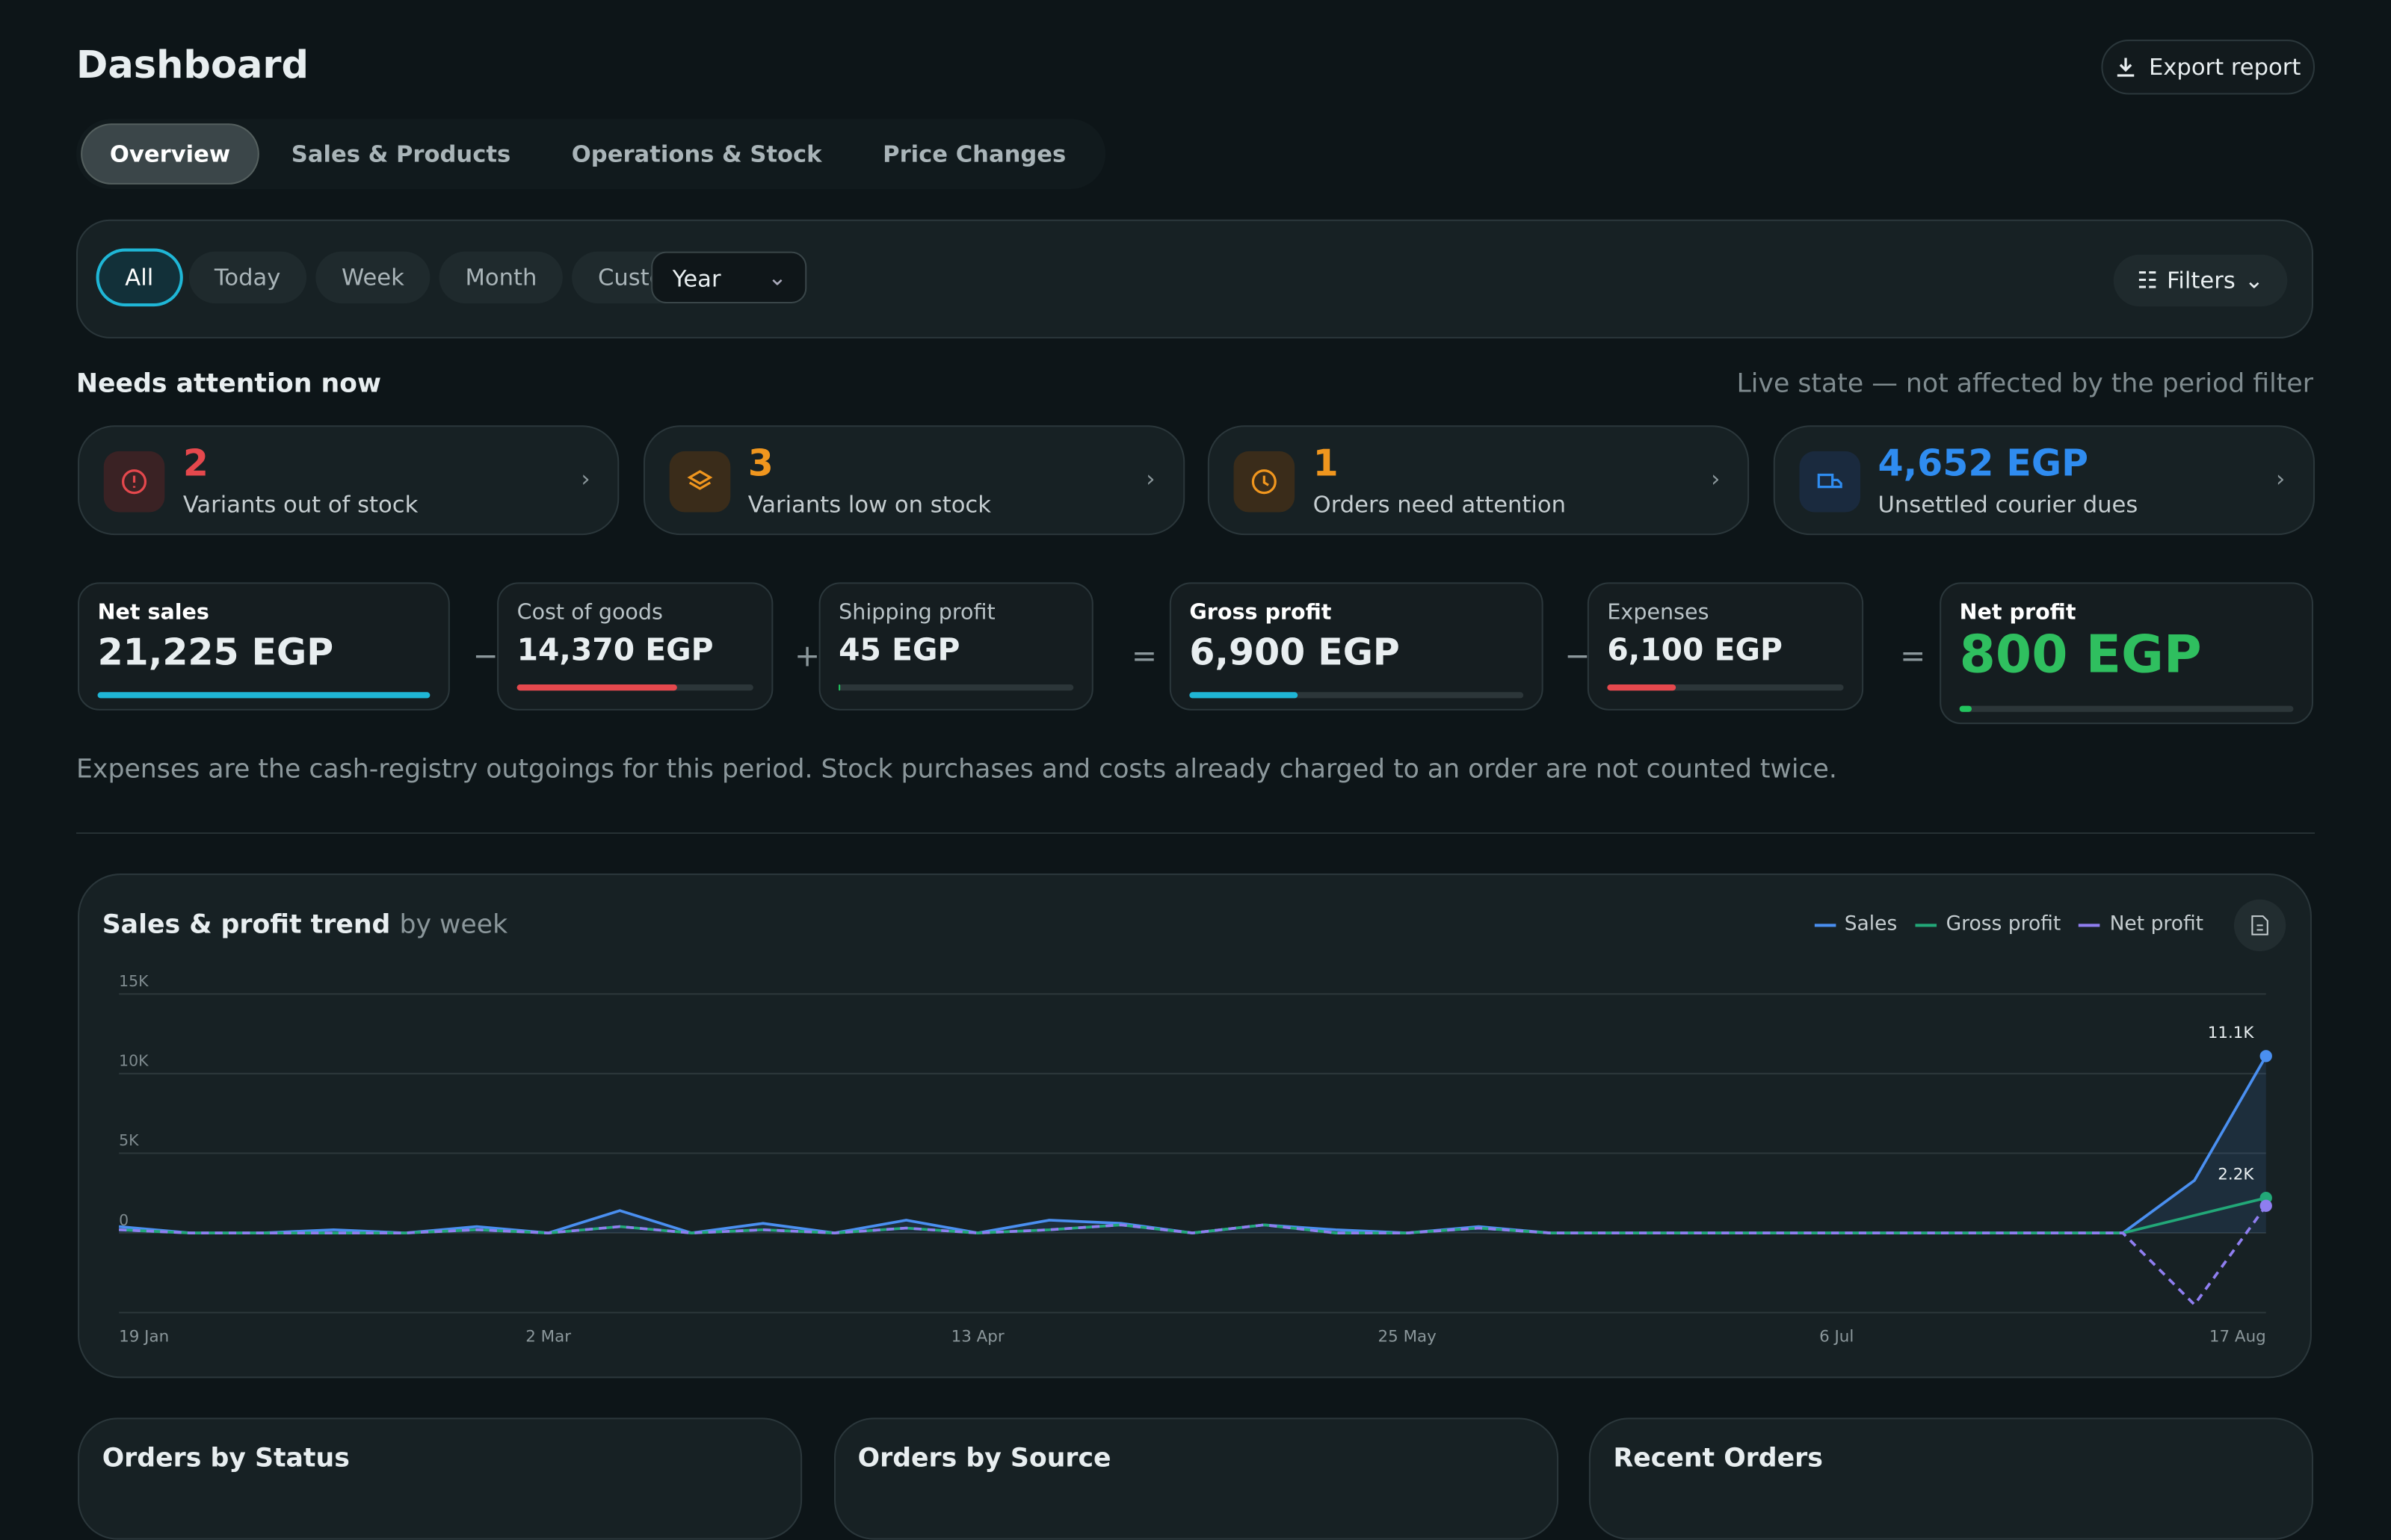 The height and width of the screenshot is (1540, 2391). What do you see at coordinates (373, 277) in the screenshot?
I see `period-pill: Week` at bounding box center [373, 277].